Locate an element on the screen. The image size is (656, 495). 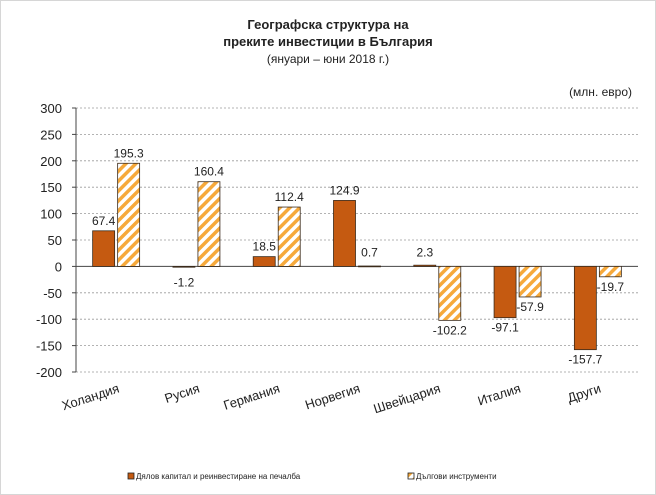
legend-swatch-equity is located at coordinates (131, 476).